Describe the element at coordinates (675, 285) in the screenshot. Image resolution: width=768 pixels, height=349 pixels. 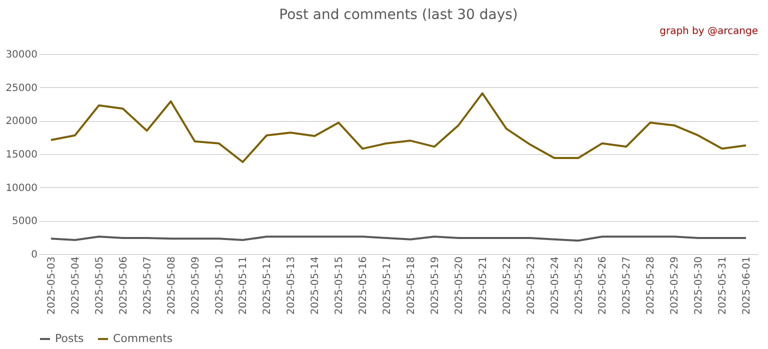
I see `x-tick-label: 2025-05-29` at that location.